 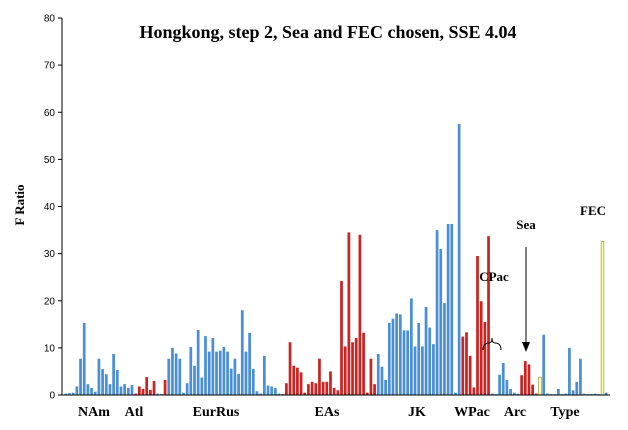 What do you see at coordinates (50, 207) in the screenshot?
I see `y-tick-label: 40` at bounding box center [50, 207].